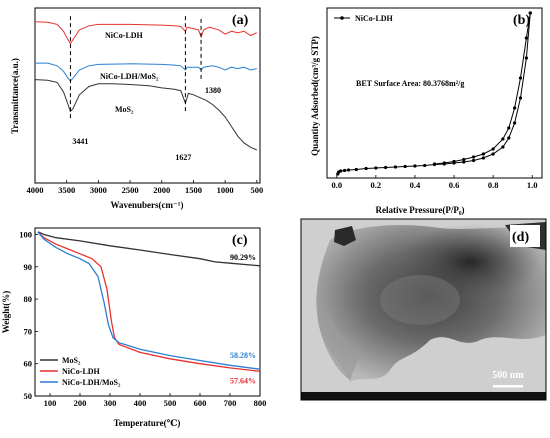  I want to click on xtick-label-0.6: 0.6, so click(454, 185).